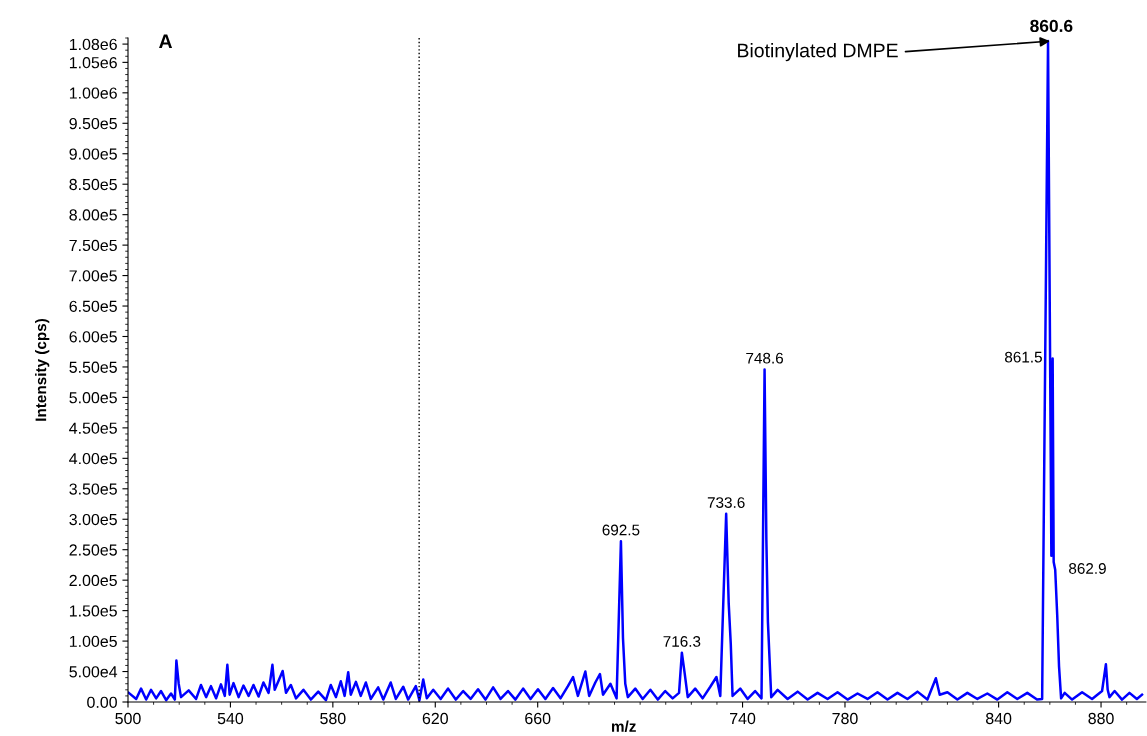  Describe the element at coordinates (93, 184) in the screenshot. I see `y-tick-label: 8.50e5` at that location.